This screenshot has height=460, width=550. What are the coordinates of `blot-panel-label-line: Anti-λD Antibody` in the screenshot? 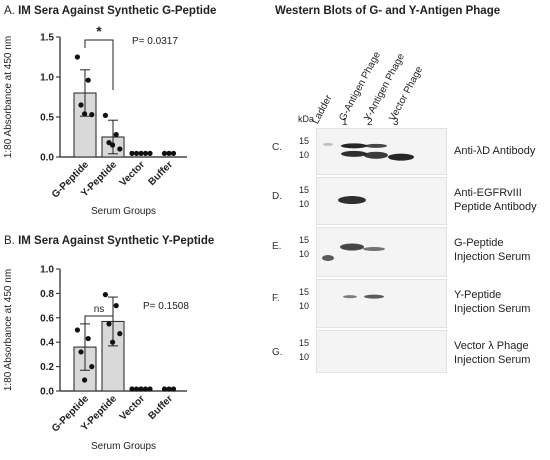 It's located at (495, 151).